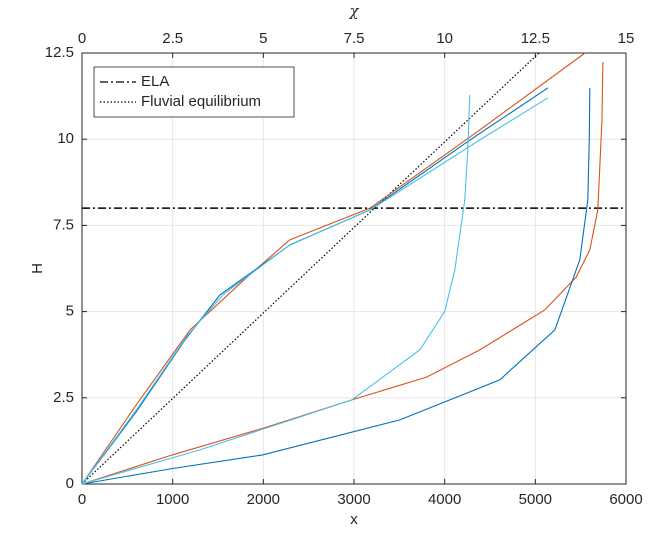 This screenshot has width=653, height=533. I want to click on y-tick-label: 10, so click(65, 138).